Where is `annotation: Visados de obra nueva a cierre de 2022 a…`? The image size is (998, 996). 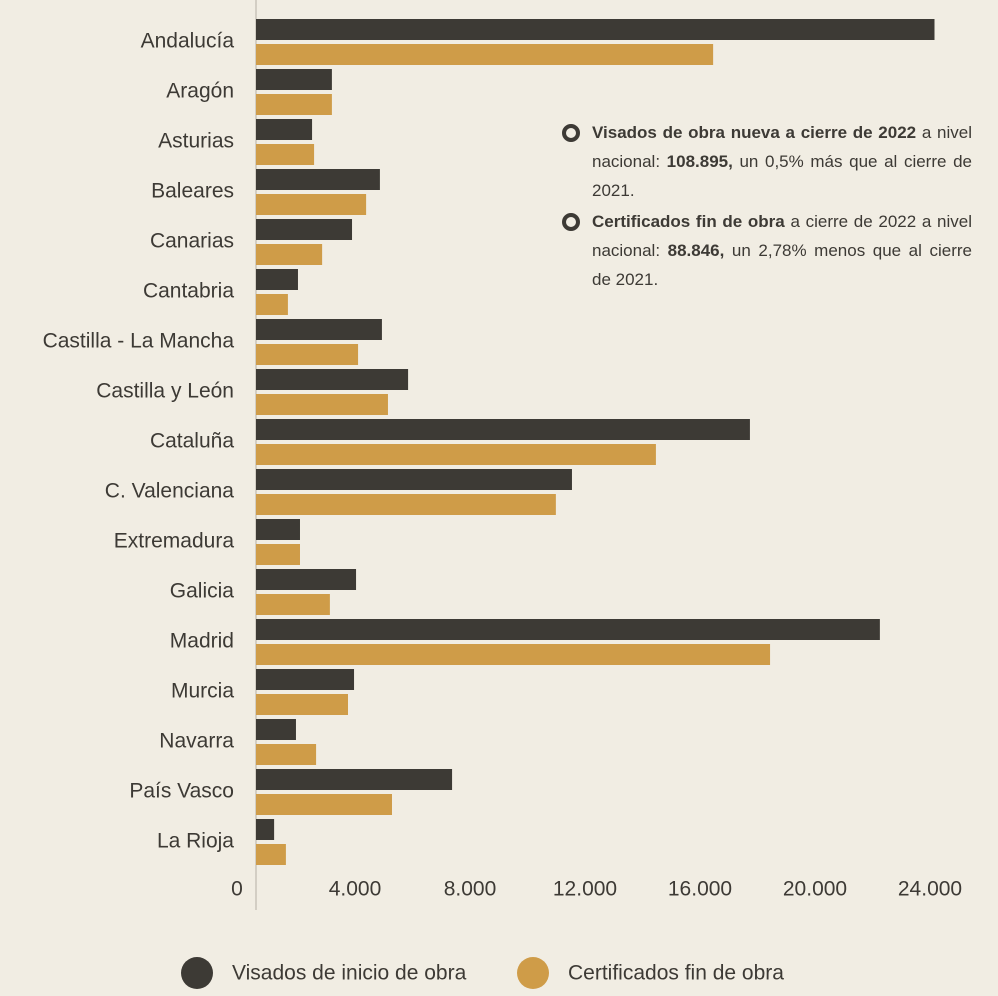 annotation: Visados de obra nueva a cierre de 2022 a… is located at coordinates (766, 161).